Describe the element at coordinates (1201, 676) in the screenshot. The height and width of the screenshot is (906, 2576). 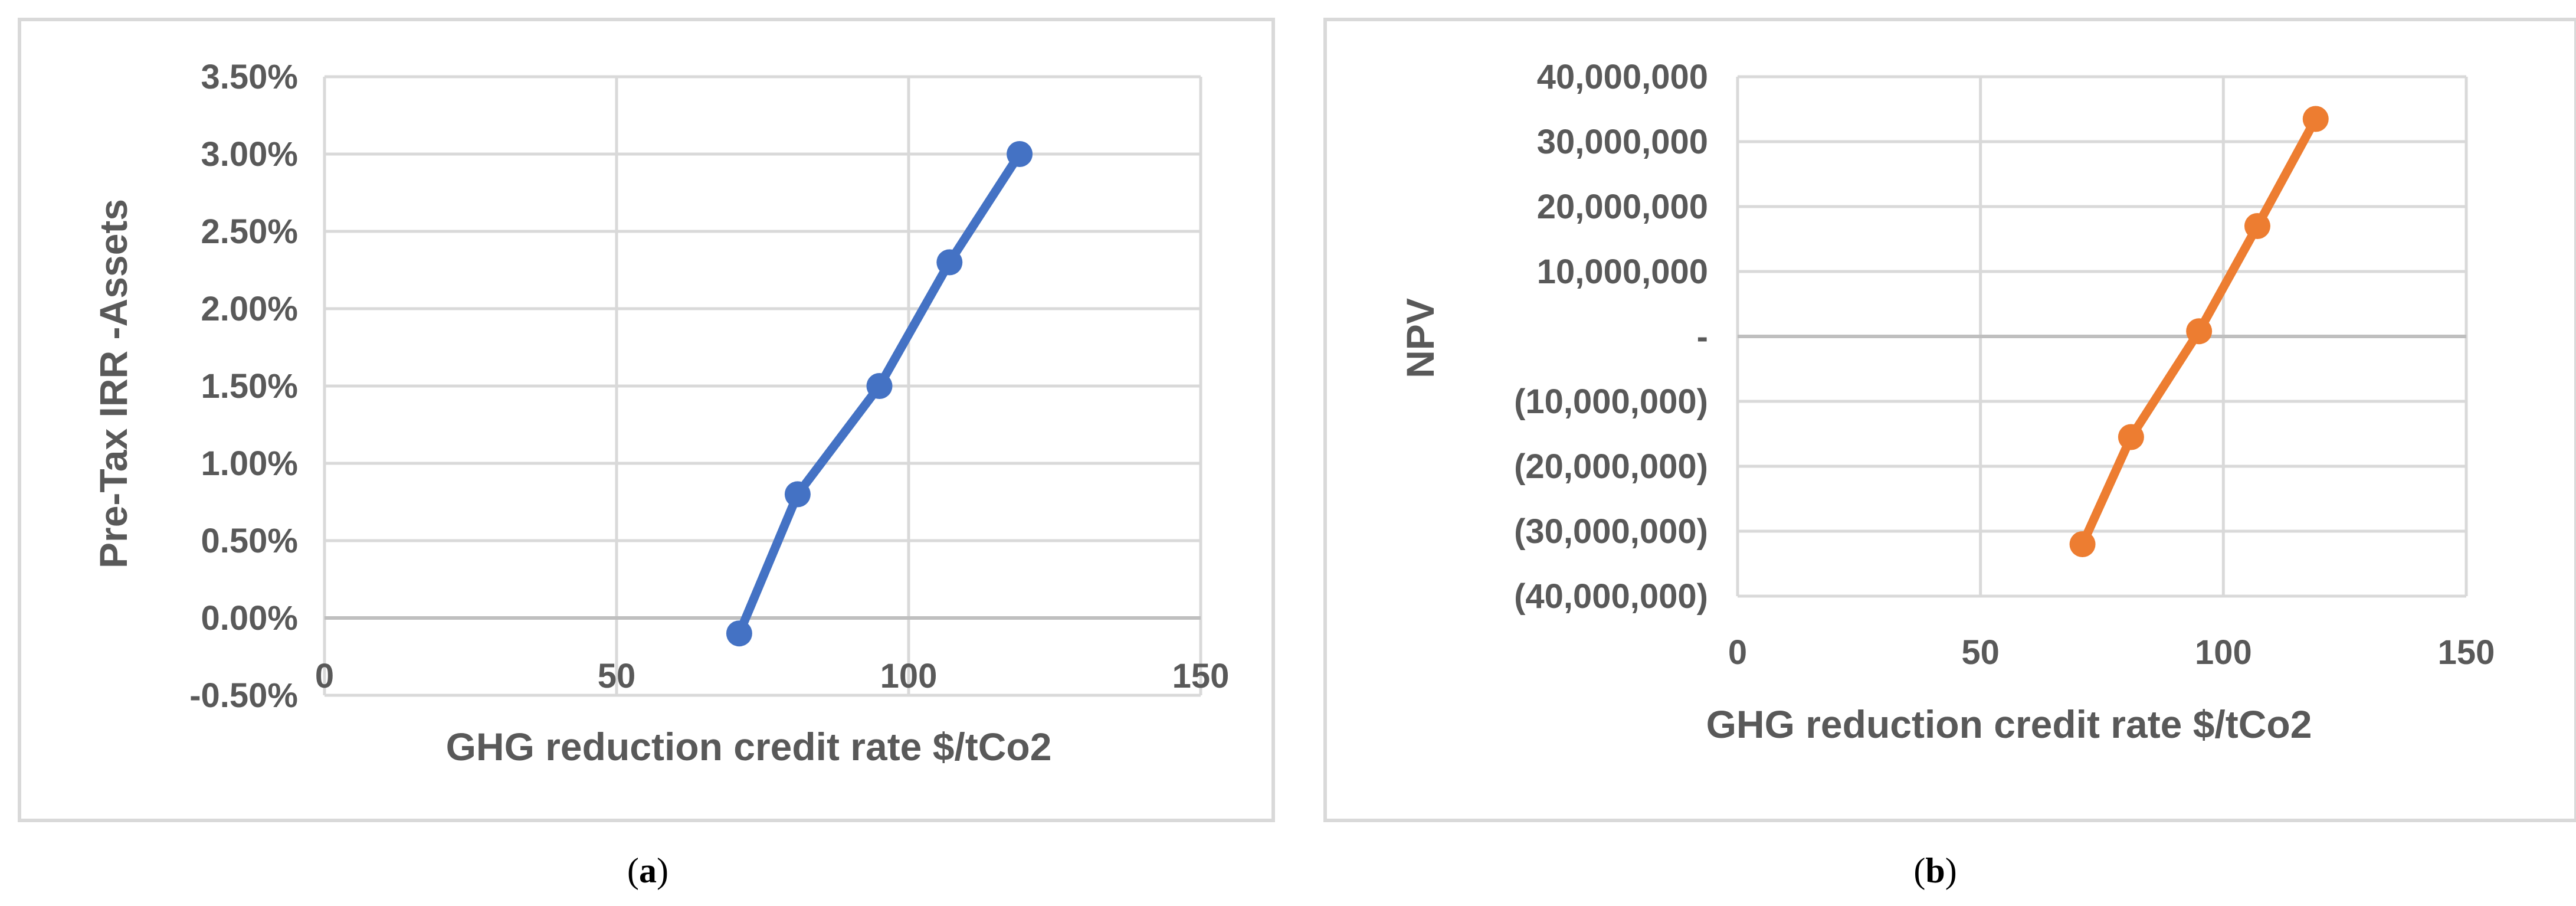
I see `chart-a-x-tick-label: 150` at that location.